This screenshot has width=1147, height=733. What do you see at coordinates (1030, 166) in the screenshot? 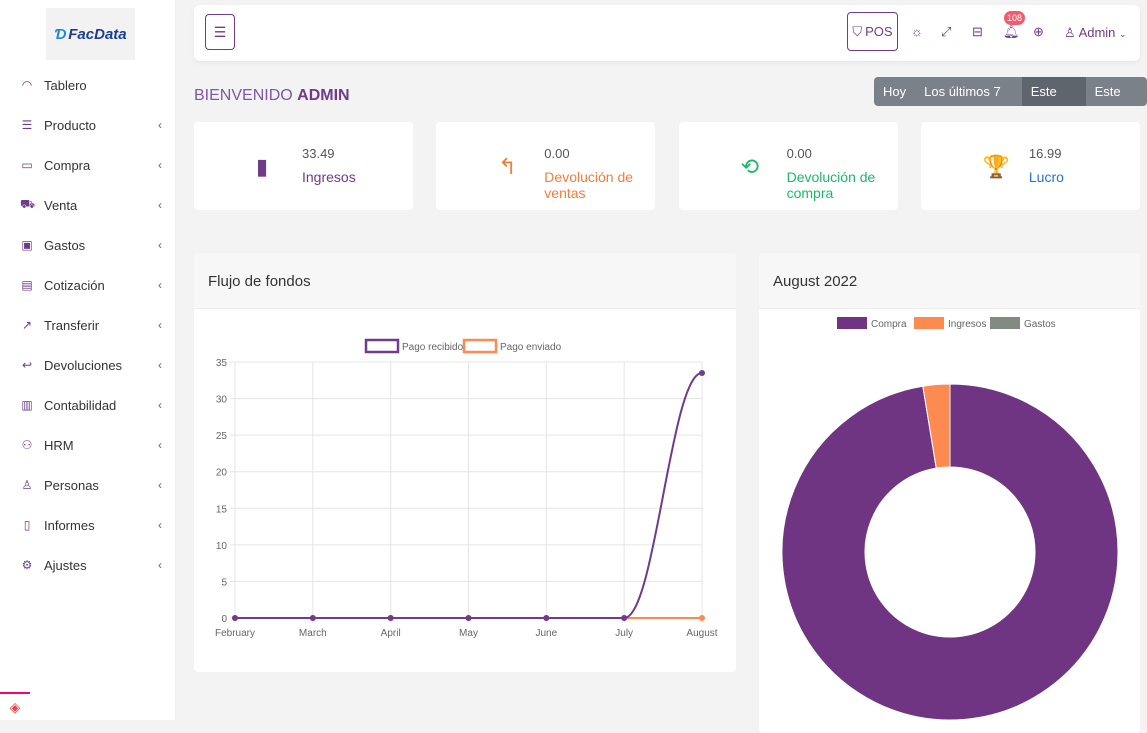
I see `stat-card: 🏆 16.99 Lucro` at bounding box center [1030, 166].